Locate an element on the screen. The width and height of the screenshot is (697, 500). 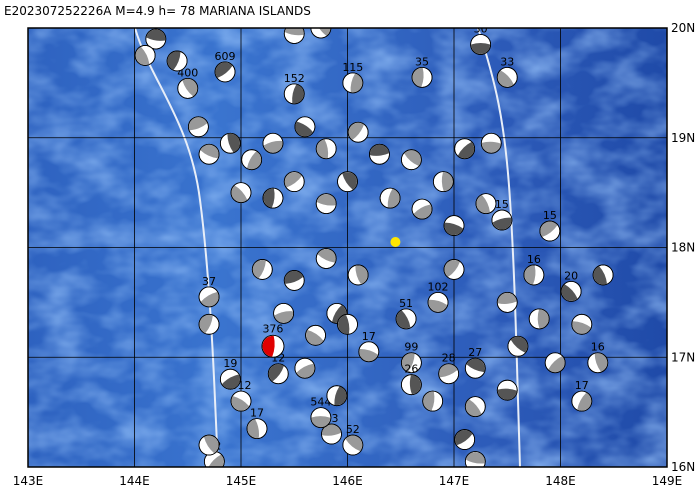
event-label: 19 is located at coordinates (230, 363).